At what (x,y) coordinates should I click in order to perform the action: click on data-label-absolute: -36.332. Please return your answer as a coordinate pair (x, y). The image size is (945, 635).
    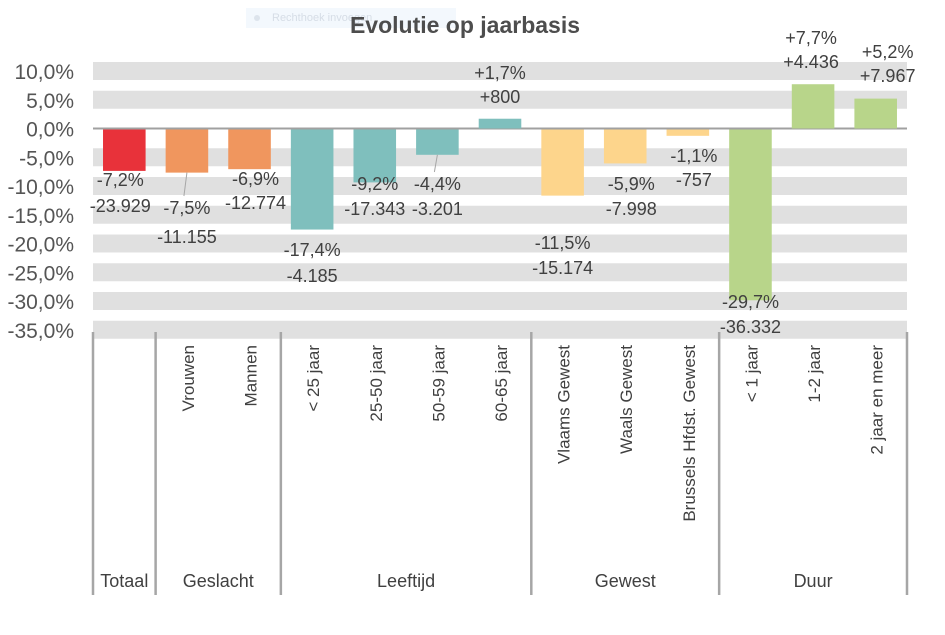
    Looking at the image, I should click on (750, 327).